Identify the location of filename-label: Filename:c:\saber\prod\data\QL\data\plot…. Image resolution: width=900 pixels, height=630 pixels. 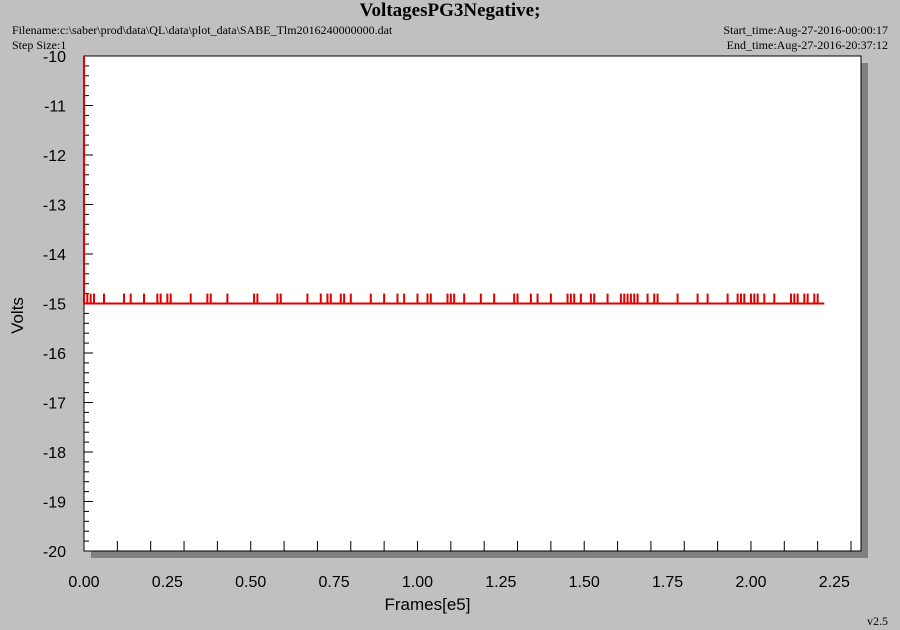
(202, 30).